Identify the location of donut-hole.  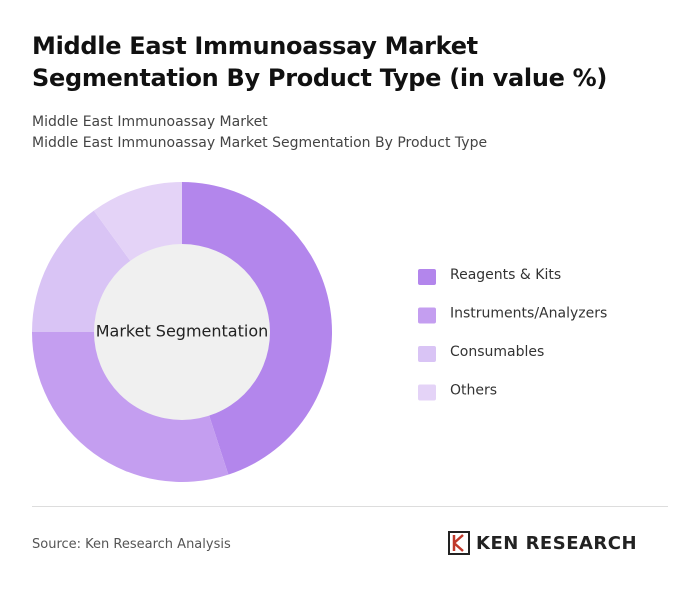
(182, 332).